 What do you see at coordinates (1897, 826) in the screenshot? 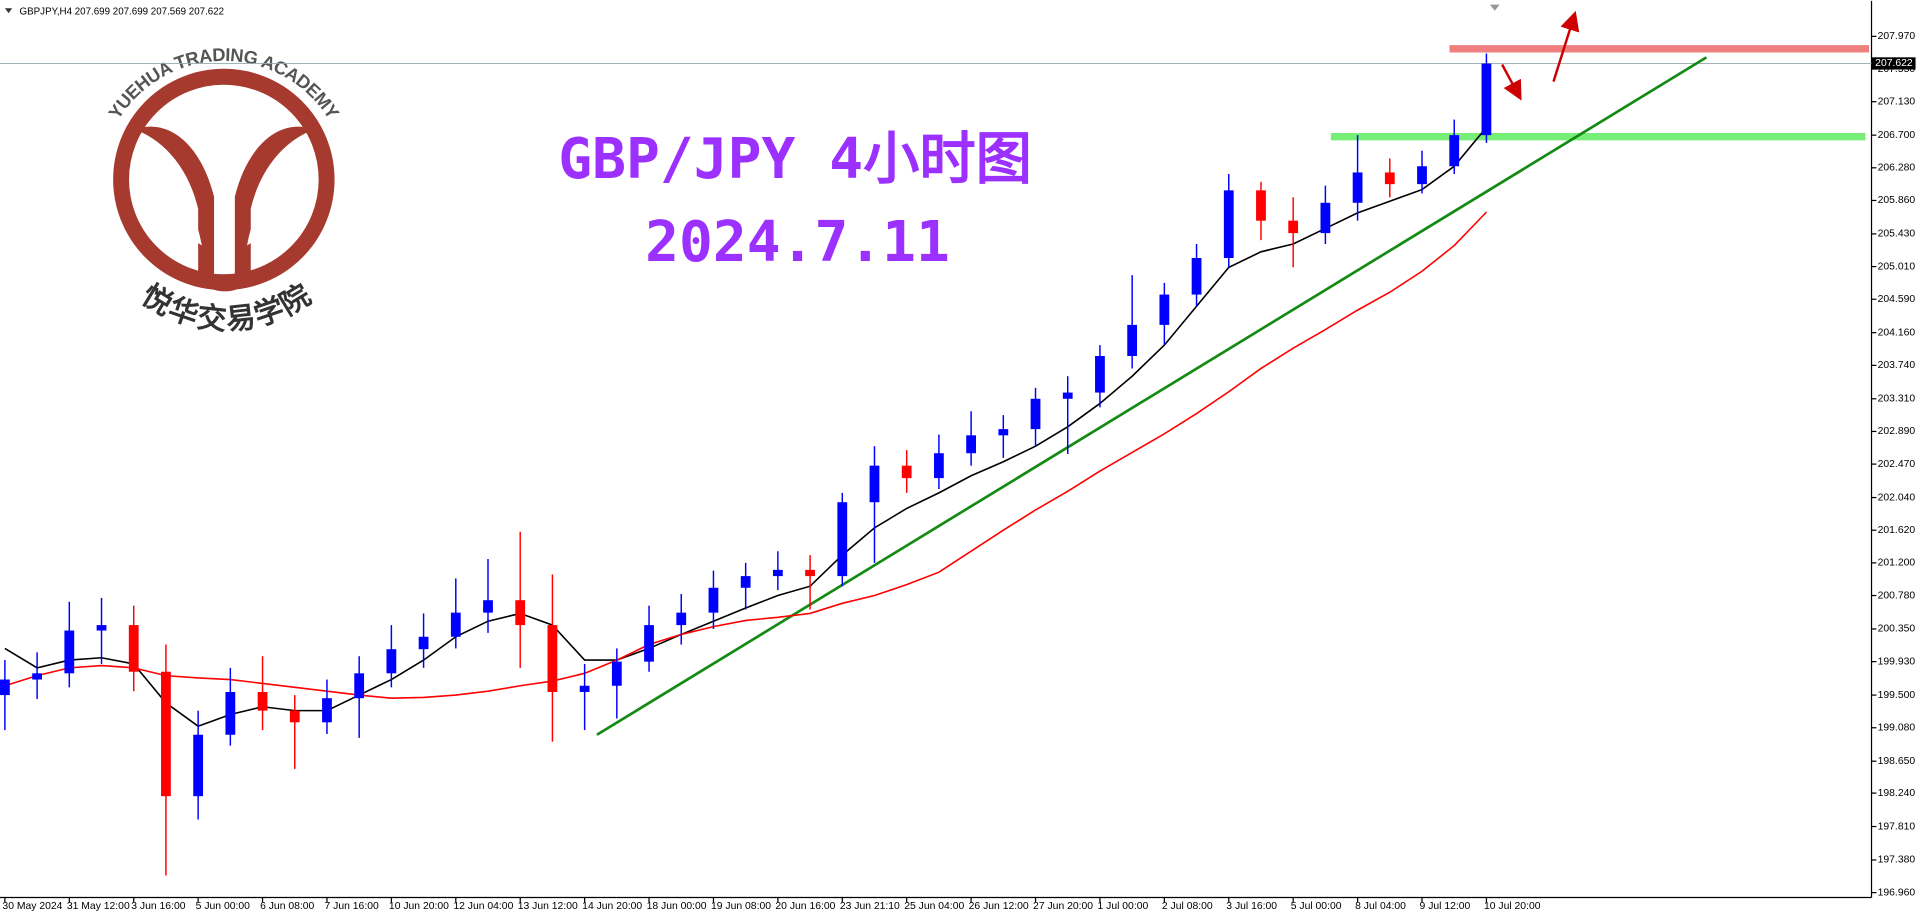
I see `y-tick-label: 197.810` at bounding box center [1897, 826].